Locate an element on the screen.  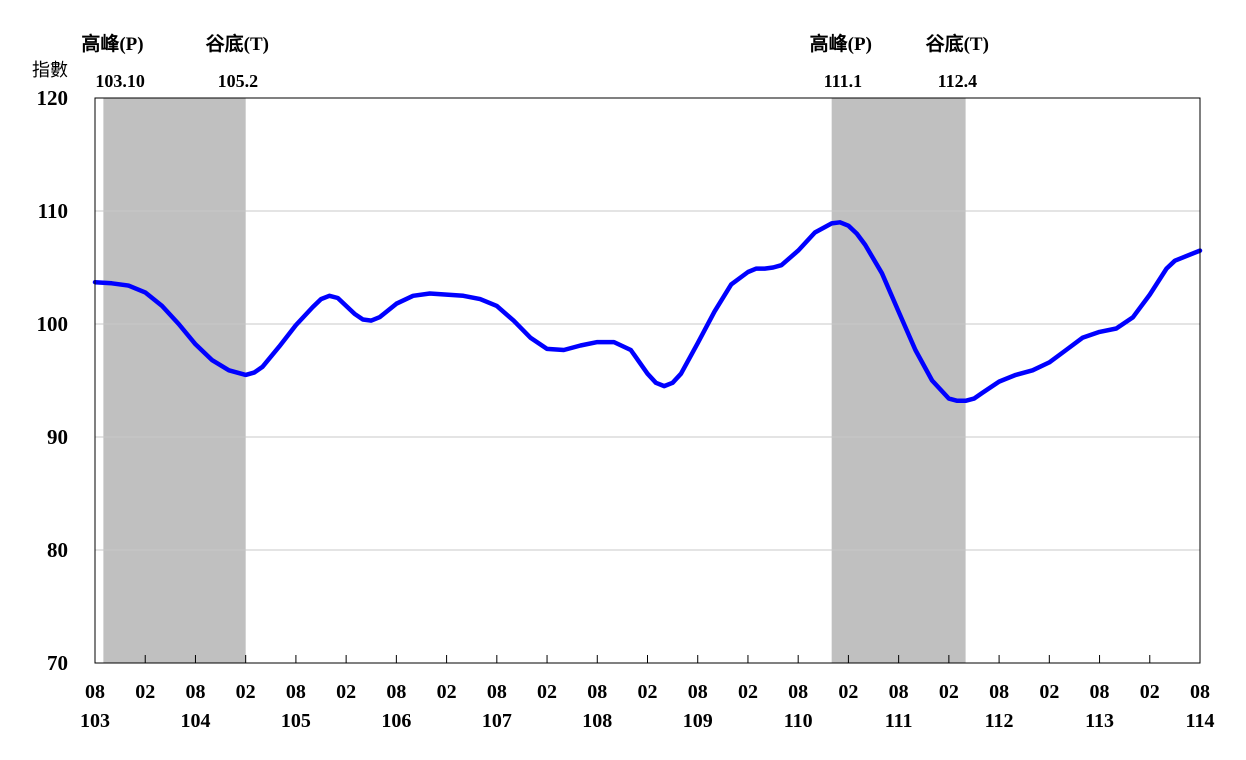
x-tick-year: 113 is located at coordinates (1099, 721).